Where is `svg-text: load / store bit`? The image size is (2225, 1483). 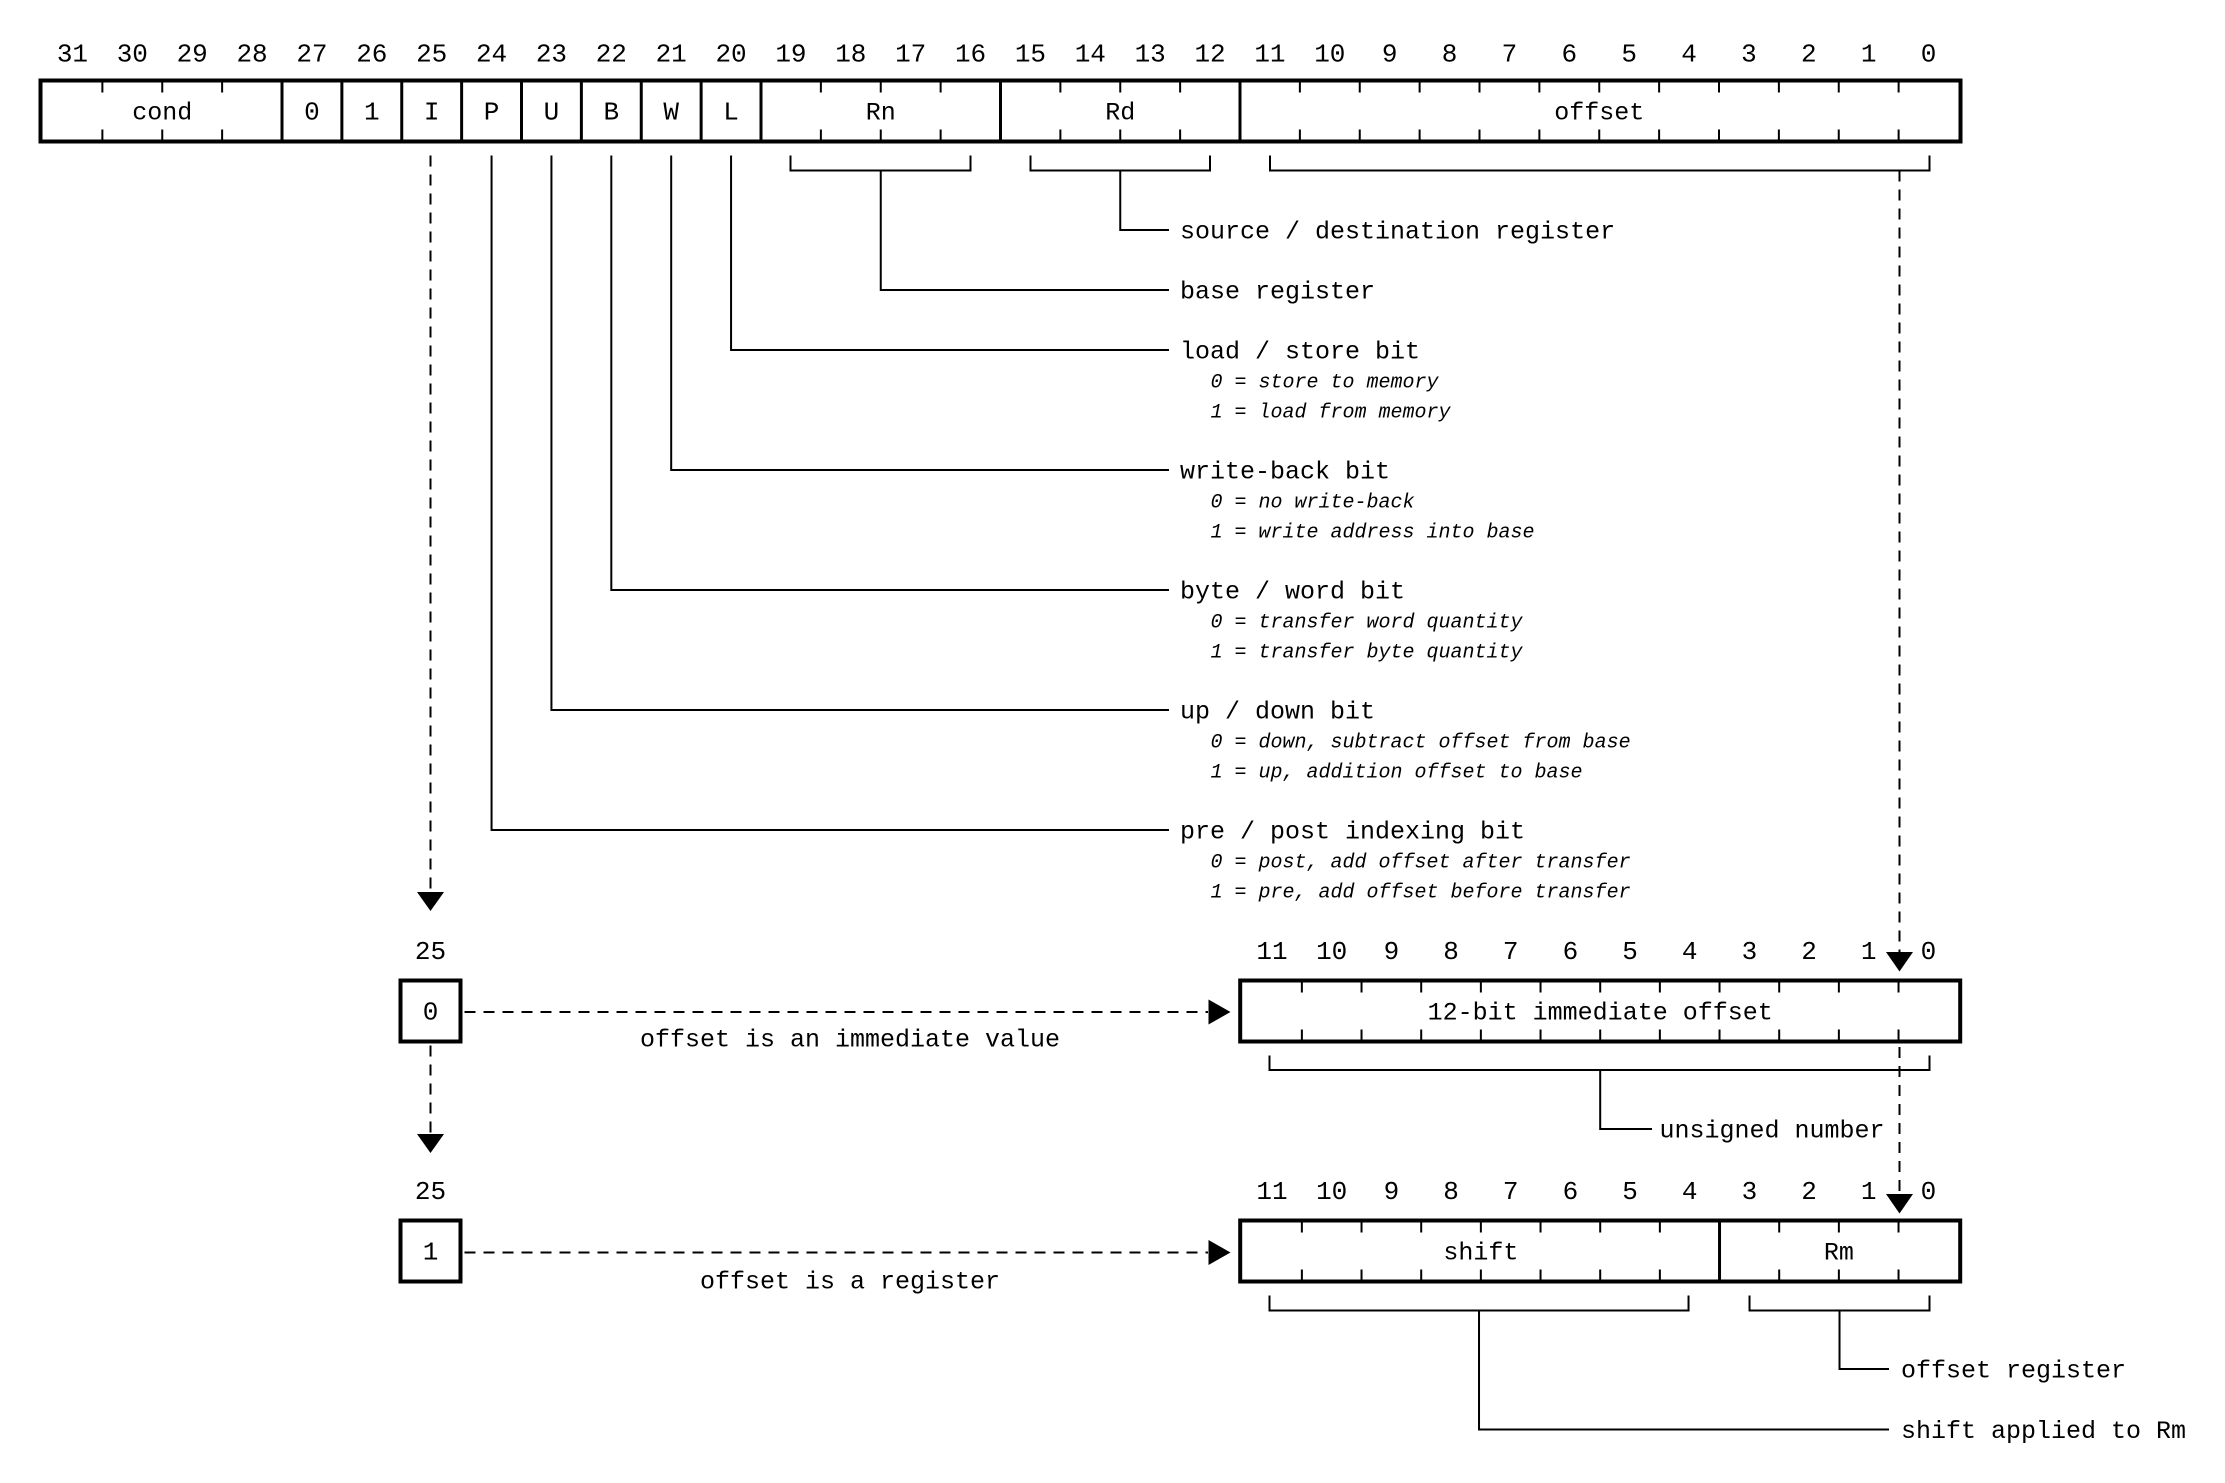 svg-text: load / store bit is located at coordinates (1300, 352).